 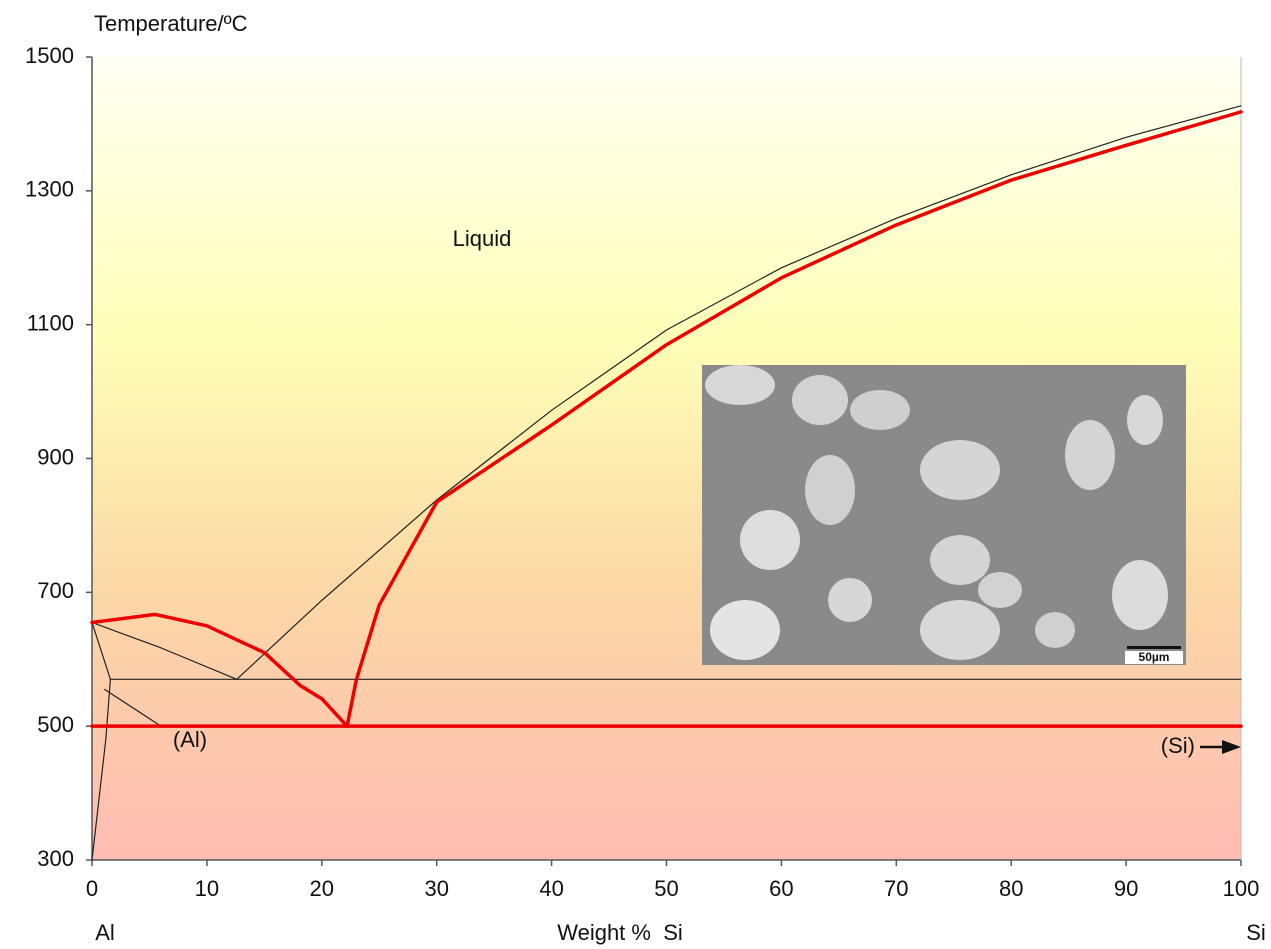 What do you see at coordinates (896, 888) in the screenshot?
I see `x-tick-label: 70` at bounding box center [896, 888].